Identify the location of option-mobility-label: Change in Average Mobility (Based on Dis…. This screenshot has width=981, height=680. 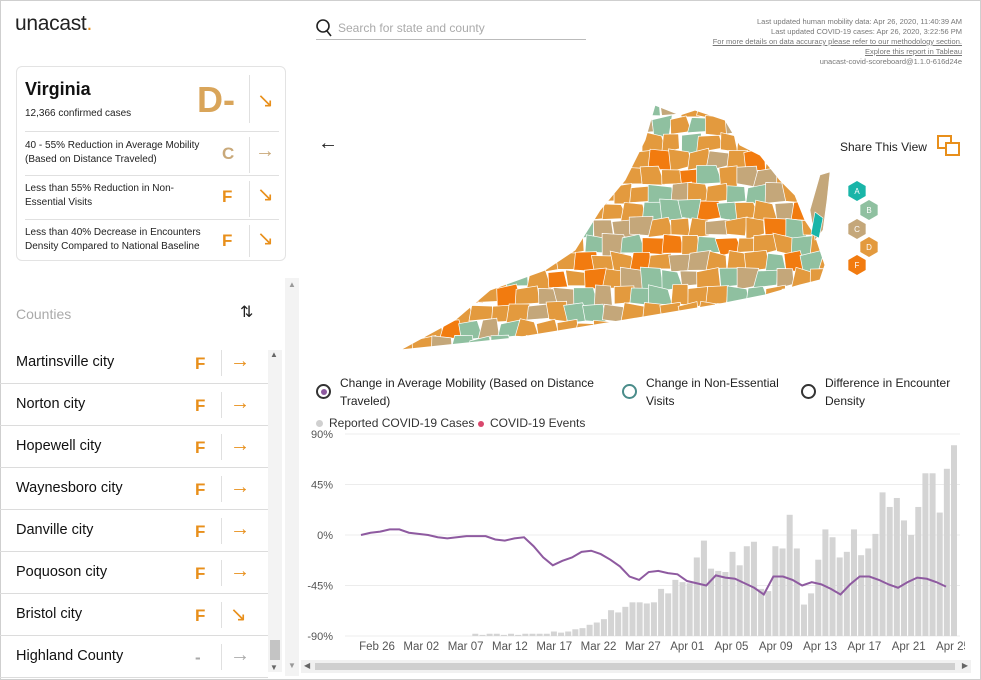
(467, 392).